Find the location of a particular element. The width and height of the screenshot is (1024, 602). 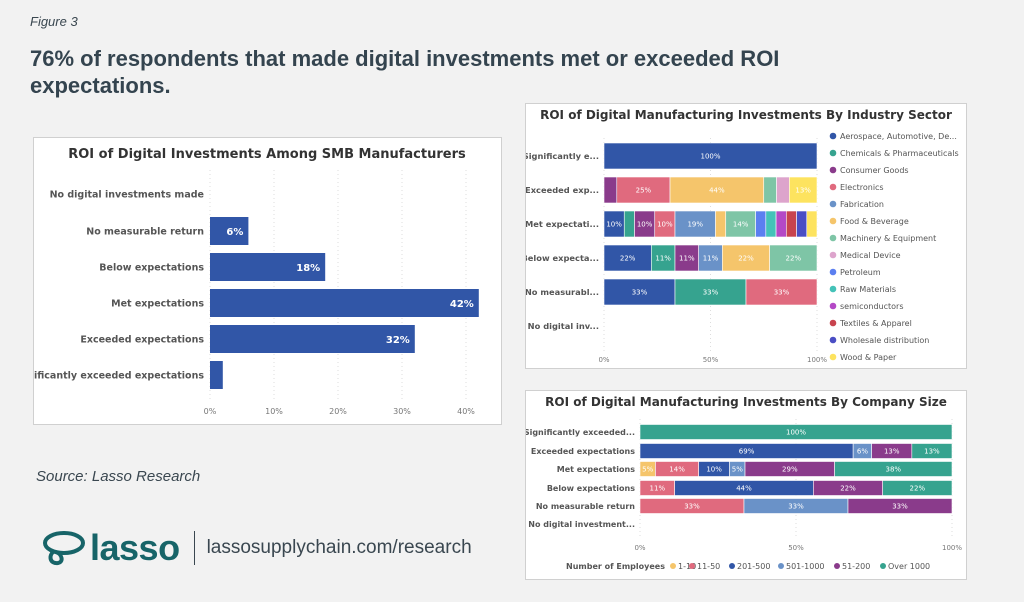

data-label: 13% is located at coordinates (892, 452).